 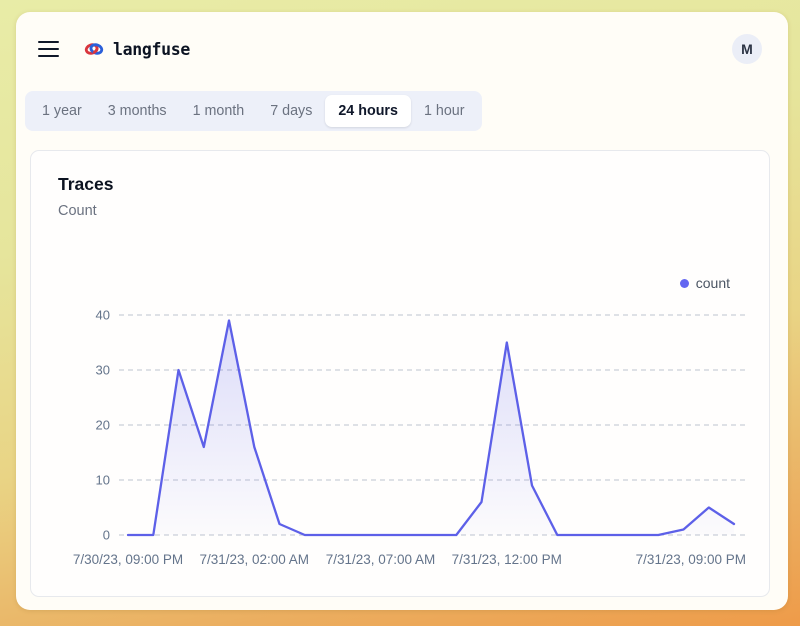 What do you see at coordinates (103, 370) in the screenshot?
I see `y-tick-label: 30` at bounding box center [103, 370].